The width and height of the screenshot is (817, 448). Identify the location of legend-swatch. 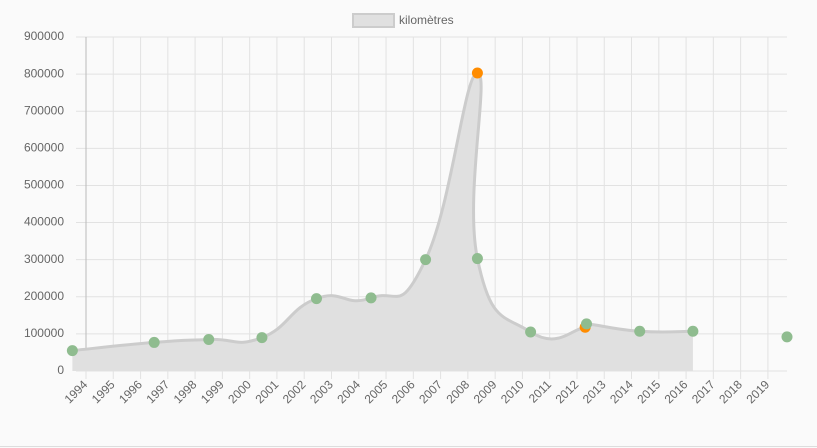
(373, 20).